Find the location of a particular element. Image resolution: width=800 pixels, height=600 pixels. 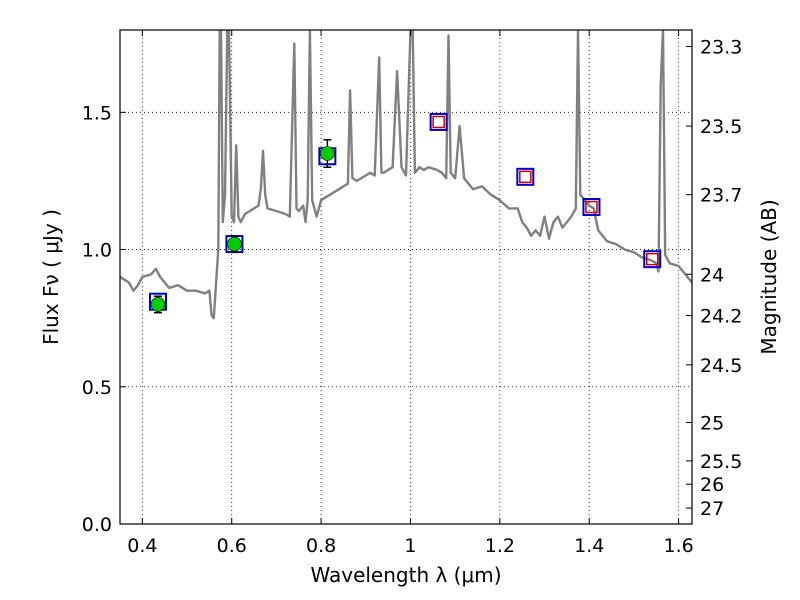

y-axis-title: Flux Fν ( μJy ) is located at coordinates (51, 277).